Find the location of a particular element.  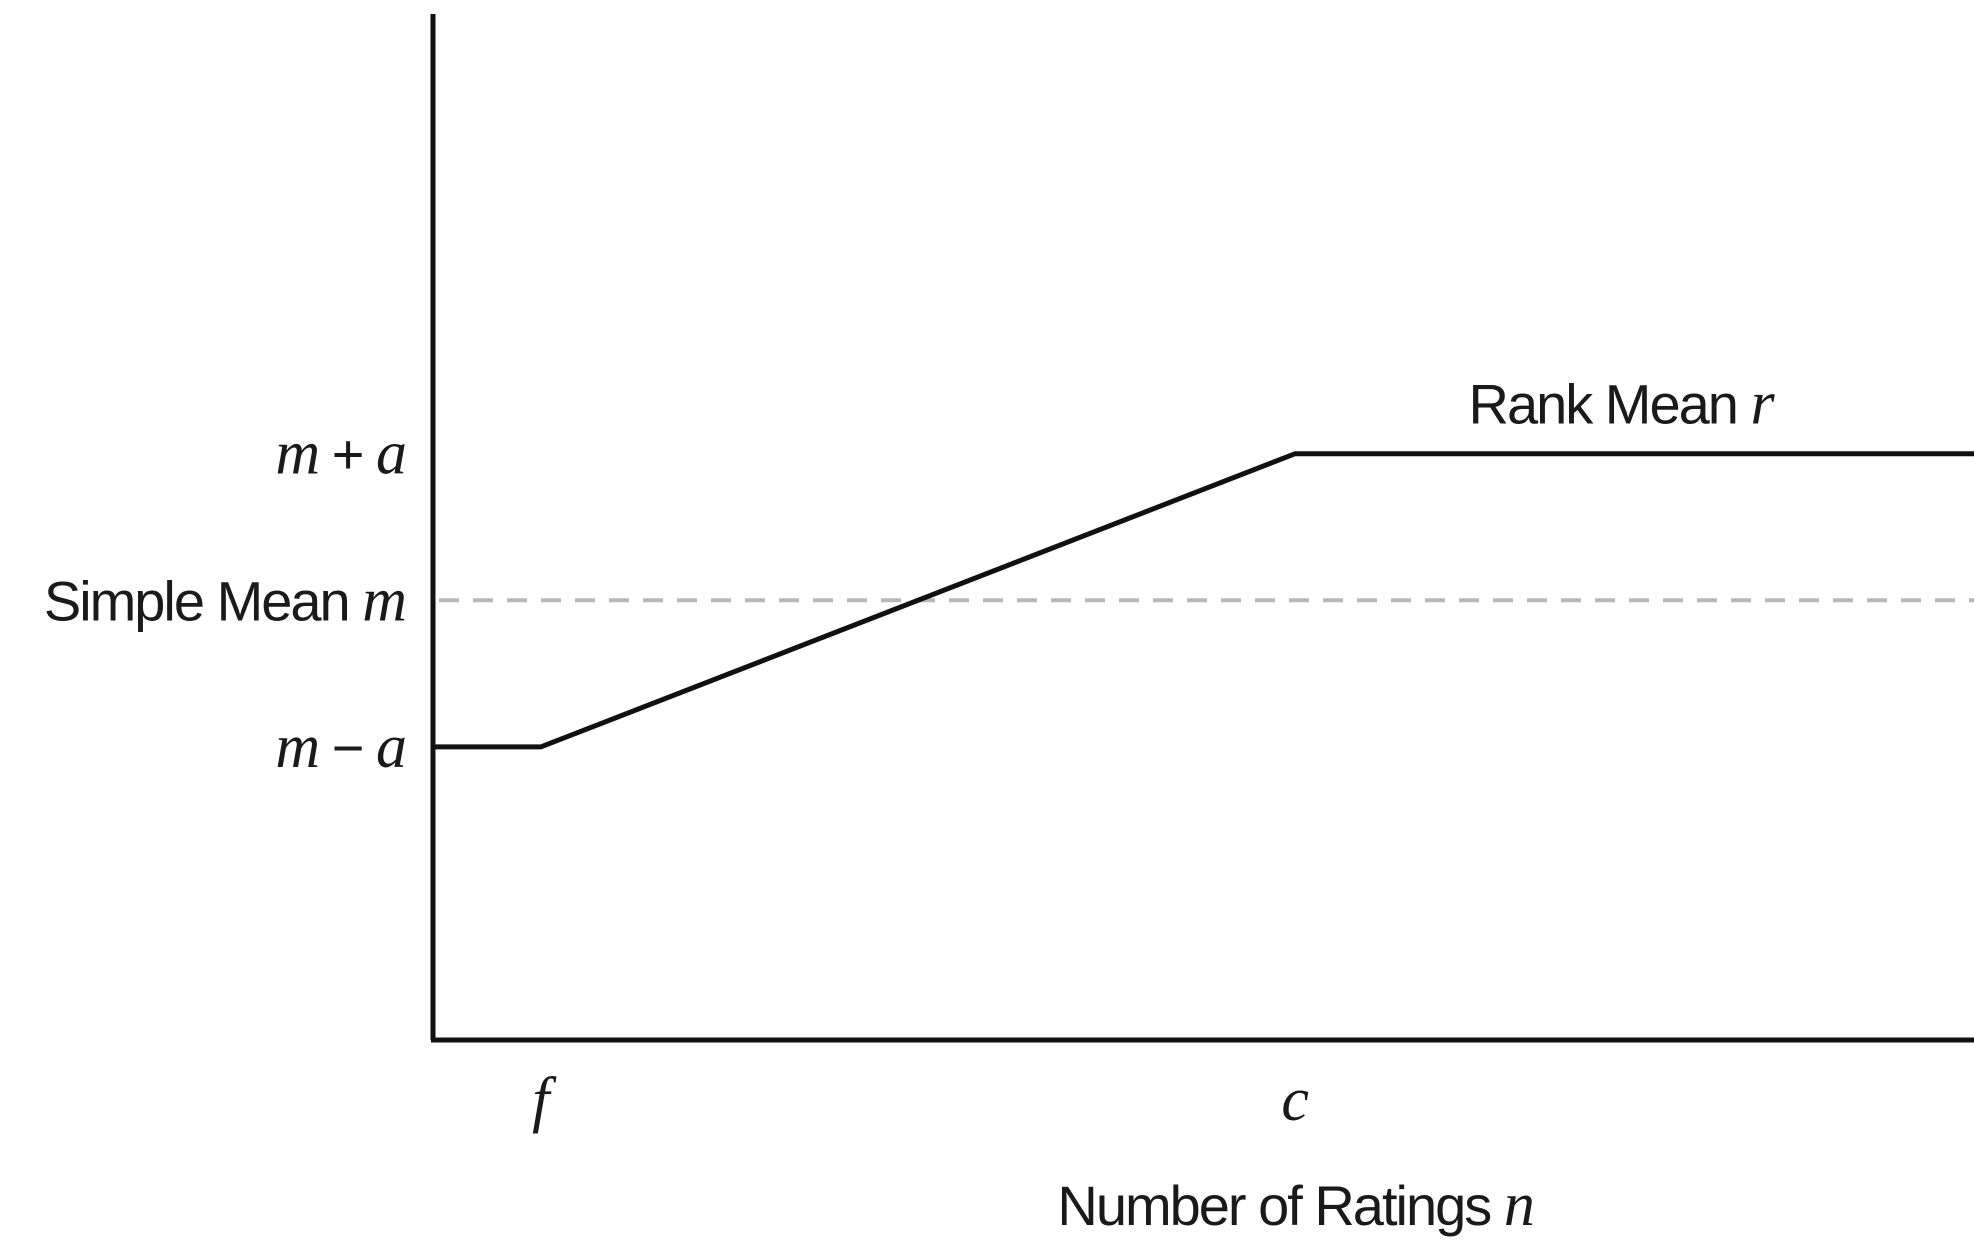

y-tick-label: m + a is located at coordinates (340, 454).